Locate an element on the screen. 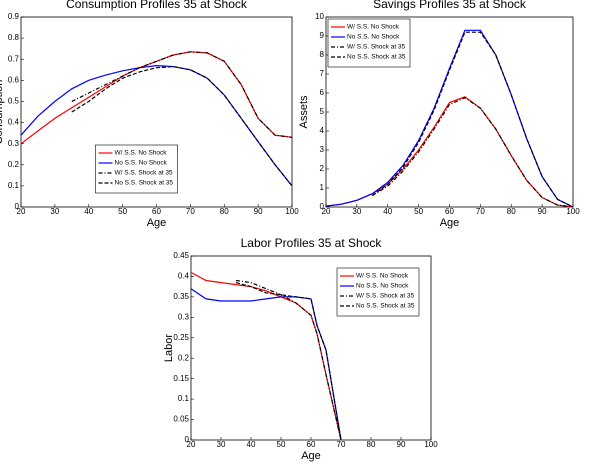 The height and width of the screenshot is (468, 600). y-tick-label: 0.7 is located at coordinates (14, 58).